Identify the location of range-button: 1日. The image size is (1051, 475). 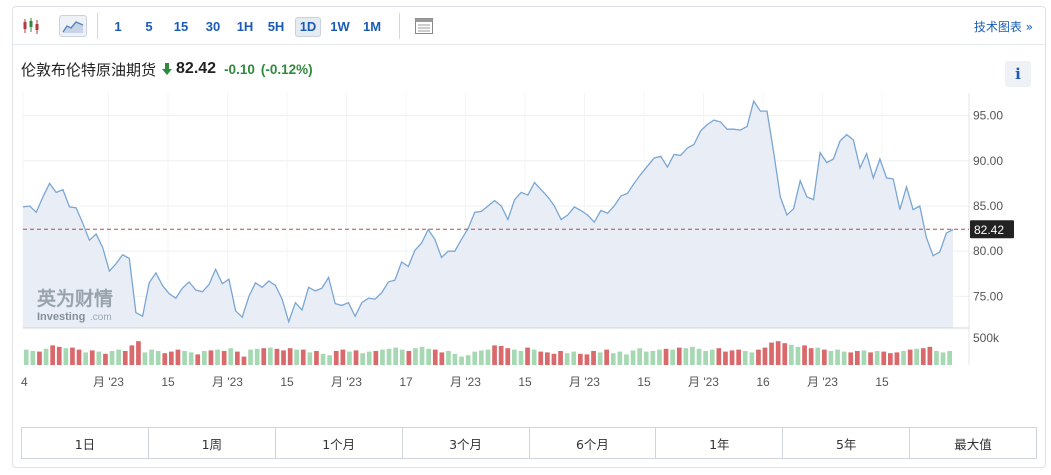
(85, 443).